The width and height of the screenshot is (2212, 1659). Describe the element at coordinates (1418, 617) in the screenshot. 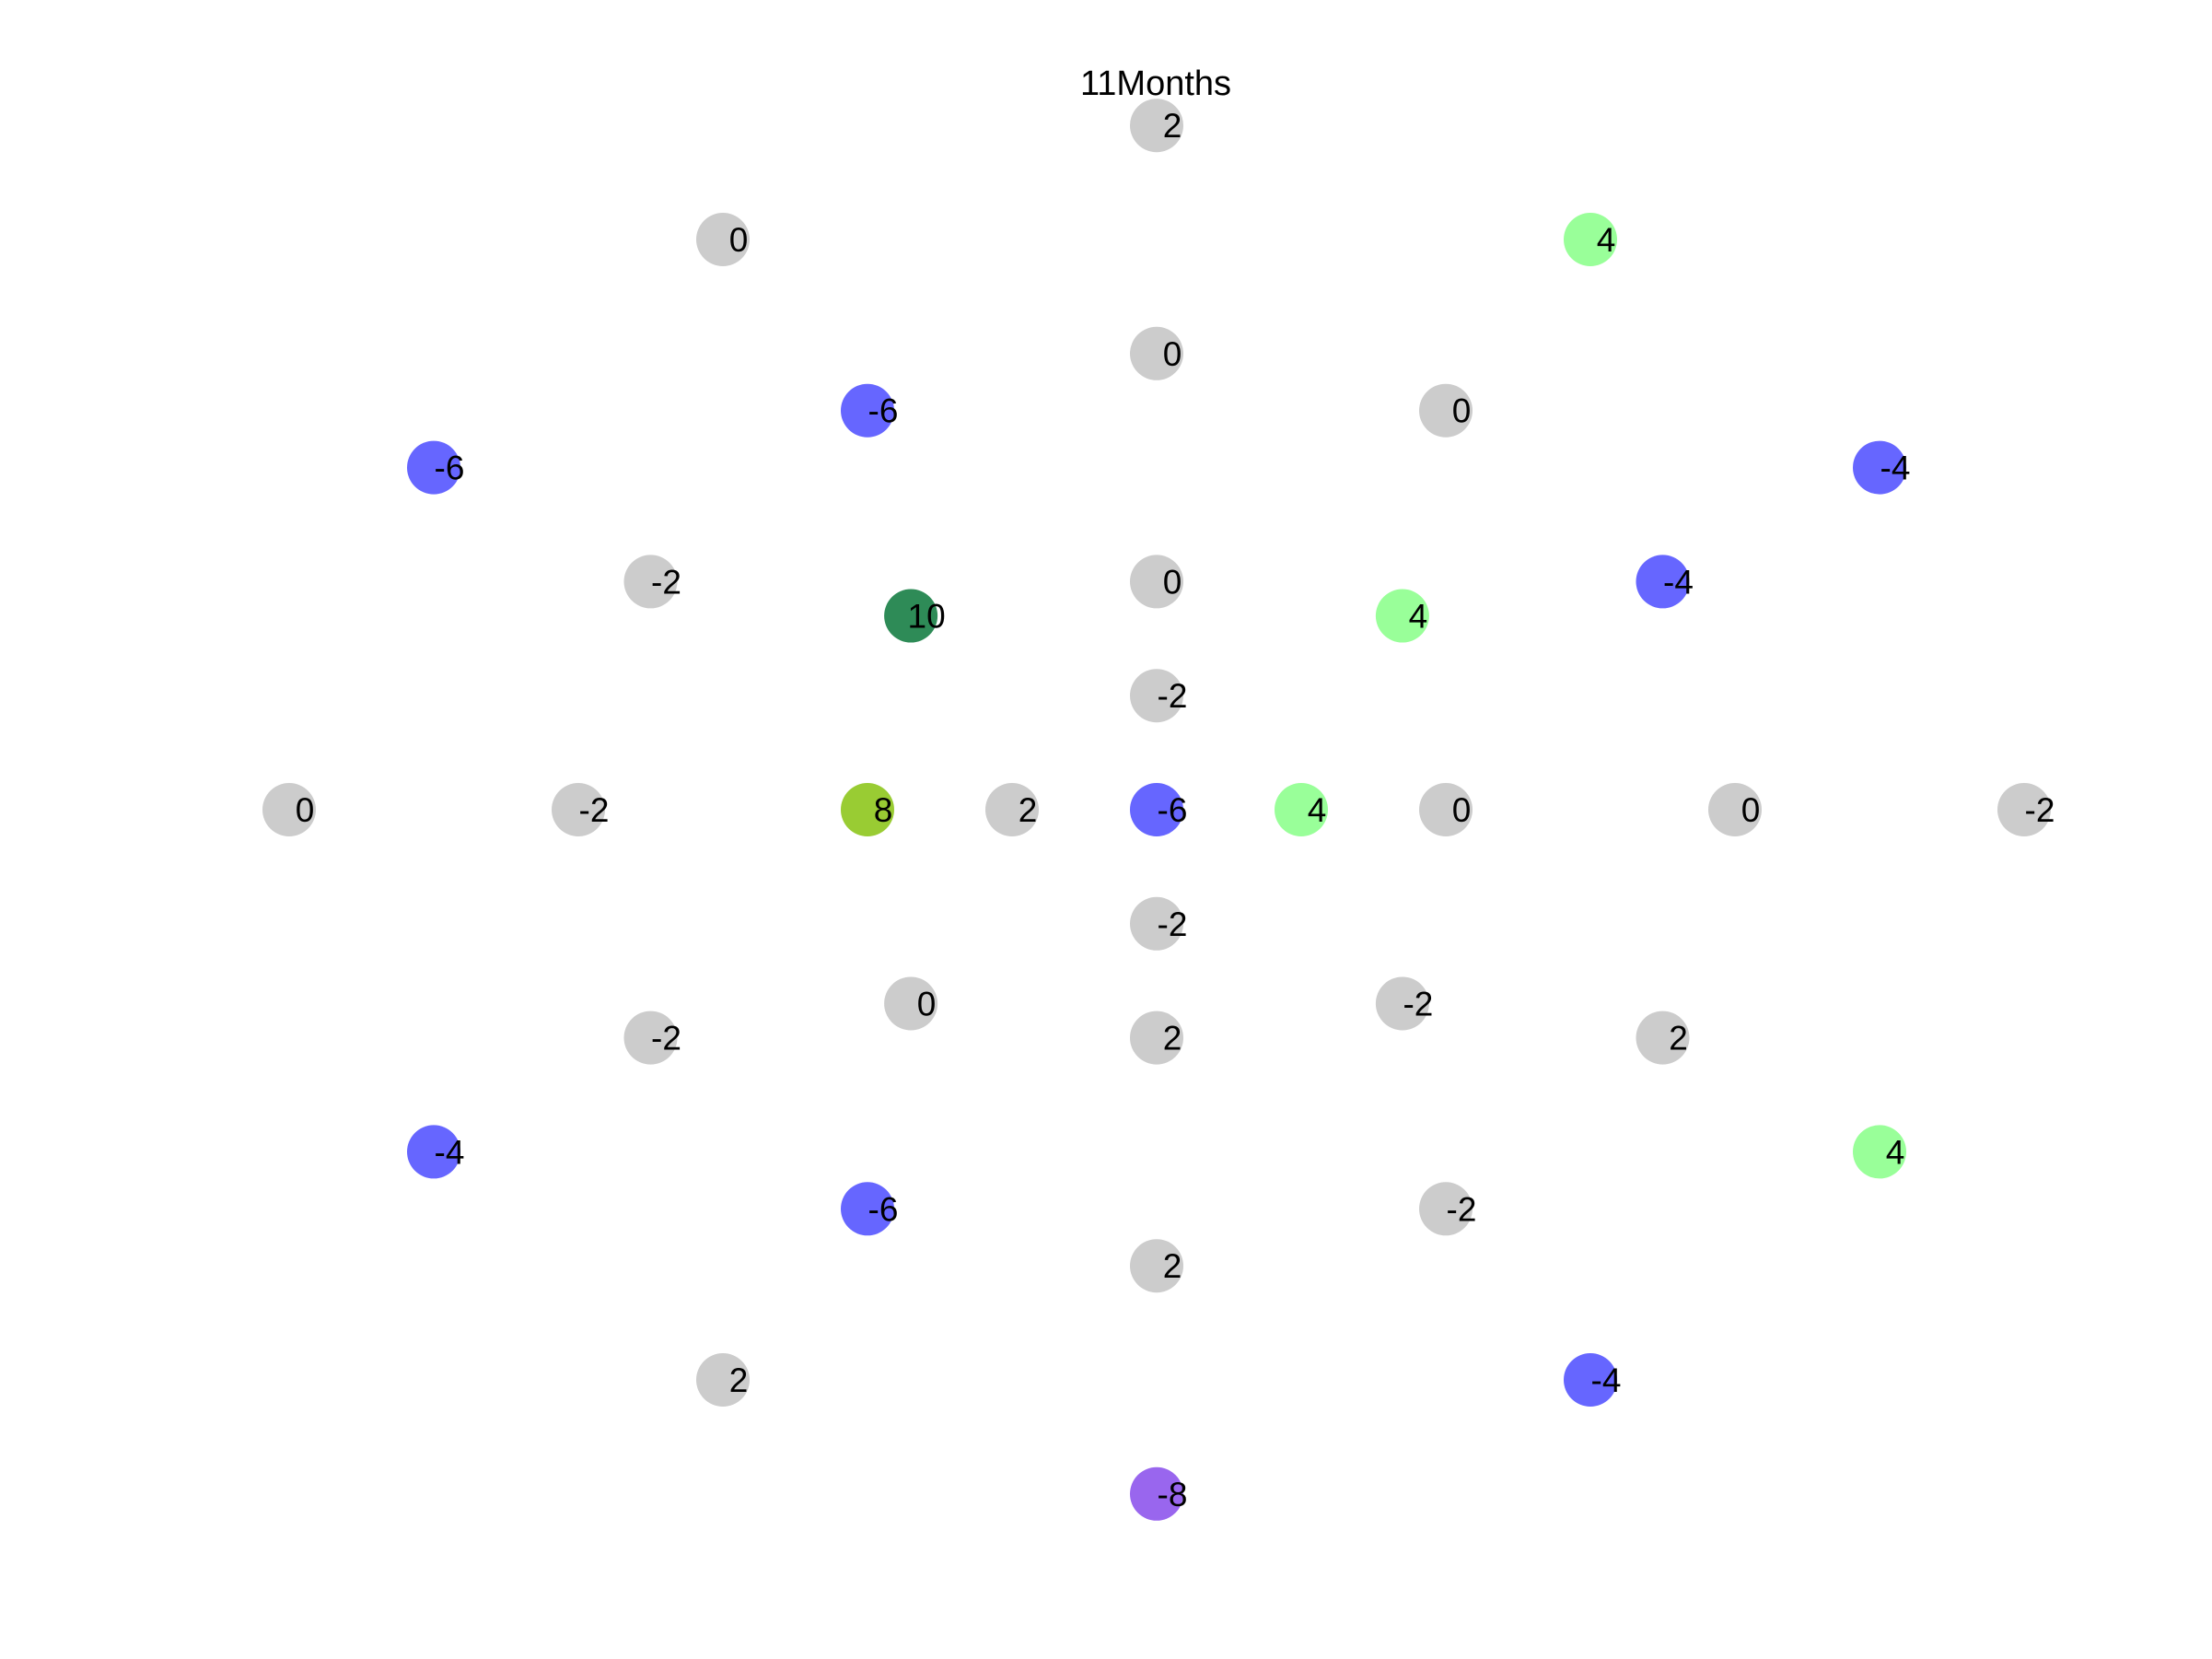

I see `point-label-12: 4` at that location.